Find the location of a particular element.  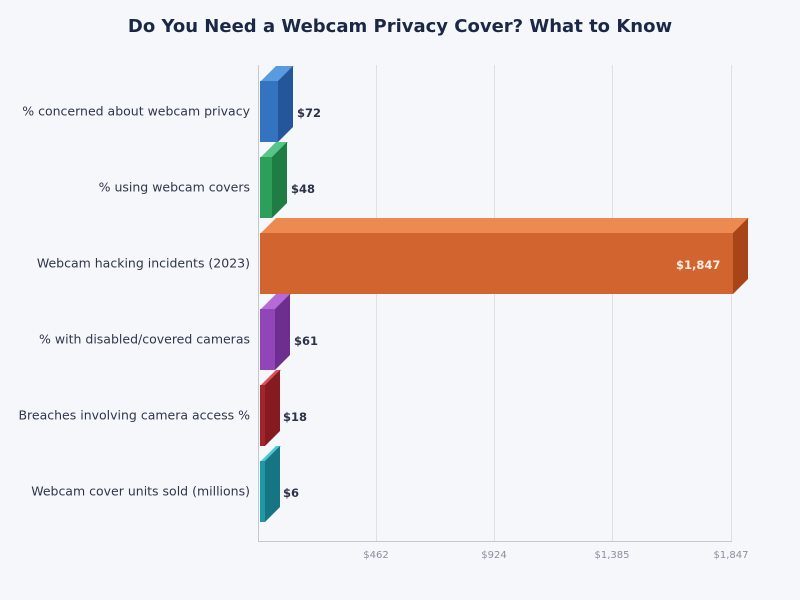

bar-using-covers is located at coordinates (274, 180).